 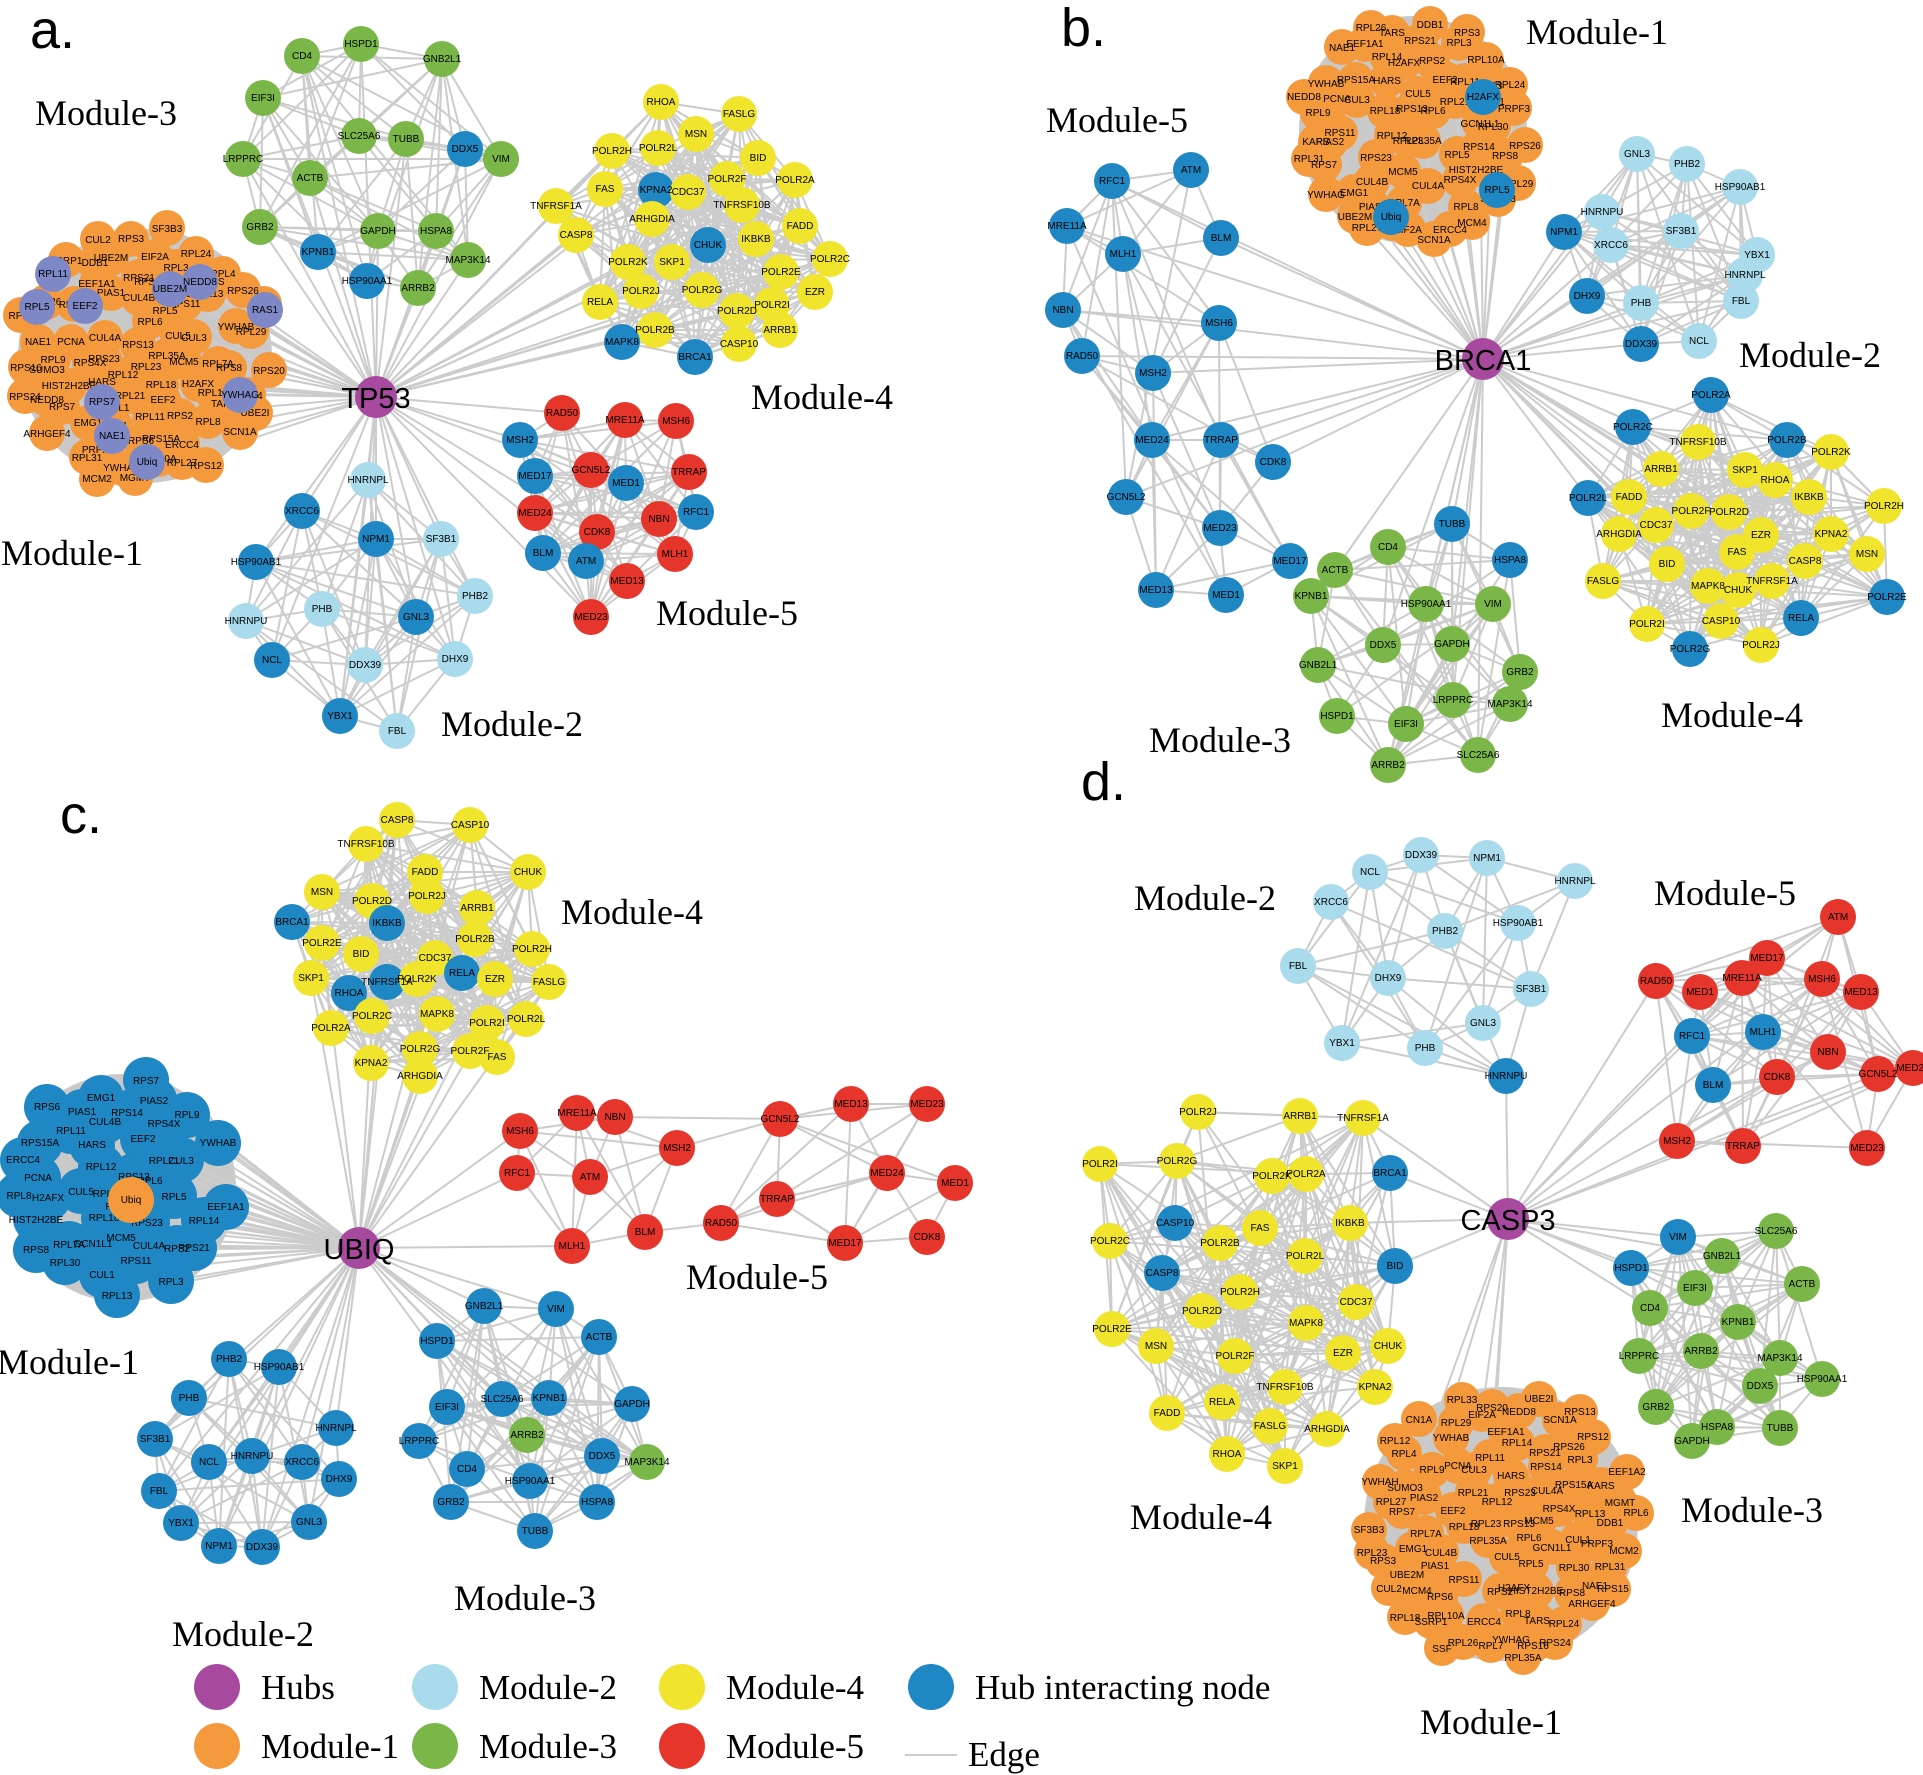 I want to click on svg-text: RFC1, so click(x=1692, y=1036).